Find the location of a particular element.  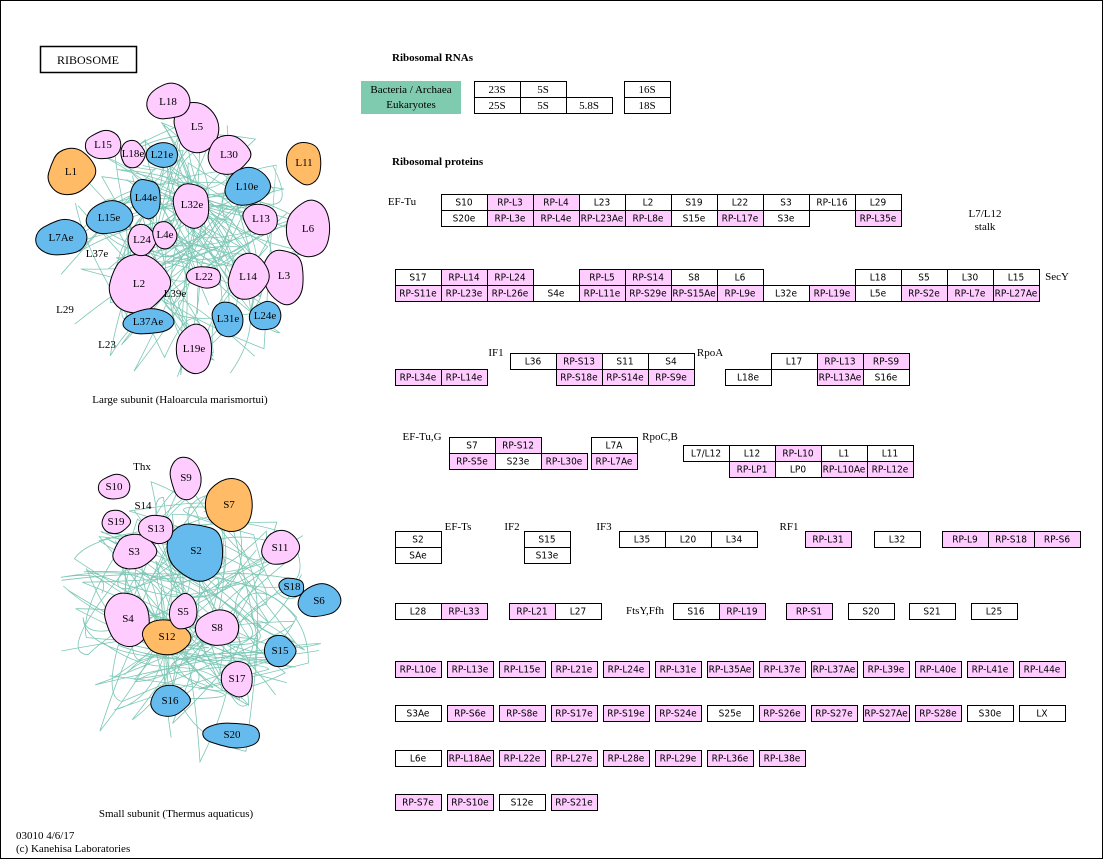

protein-box: RP-L37e is located at coordinates (782, 669).